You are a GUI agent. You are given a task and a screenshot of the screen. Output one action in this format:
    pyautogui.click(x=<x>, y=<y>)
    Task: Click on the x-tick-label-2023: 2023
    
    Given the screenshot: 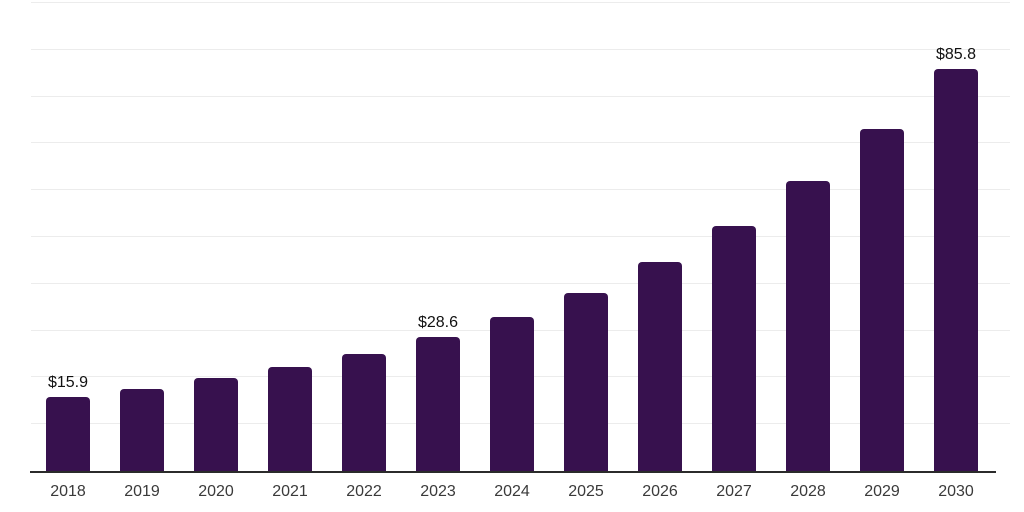 What is the action you would take?
    pyautogui.click(x=438, y=491)
    